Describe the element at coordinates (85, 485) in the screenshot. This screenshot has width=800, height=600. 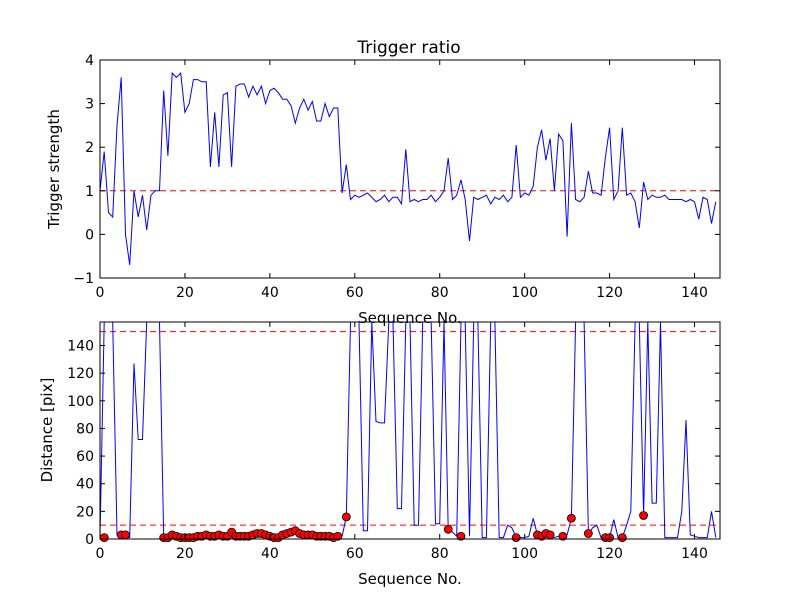
I see `y-tick-label: 40` at that location.